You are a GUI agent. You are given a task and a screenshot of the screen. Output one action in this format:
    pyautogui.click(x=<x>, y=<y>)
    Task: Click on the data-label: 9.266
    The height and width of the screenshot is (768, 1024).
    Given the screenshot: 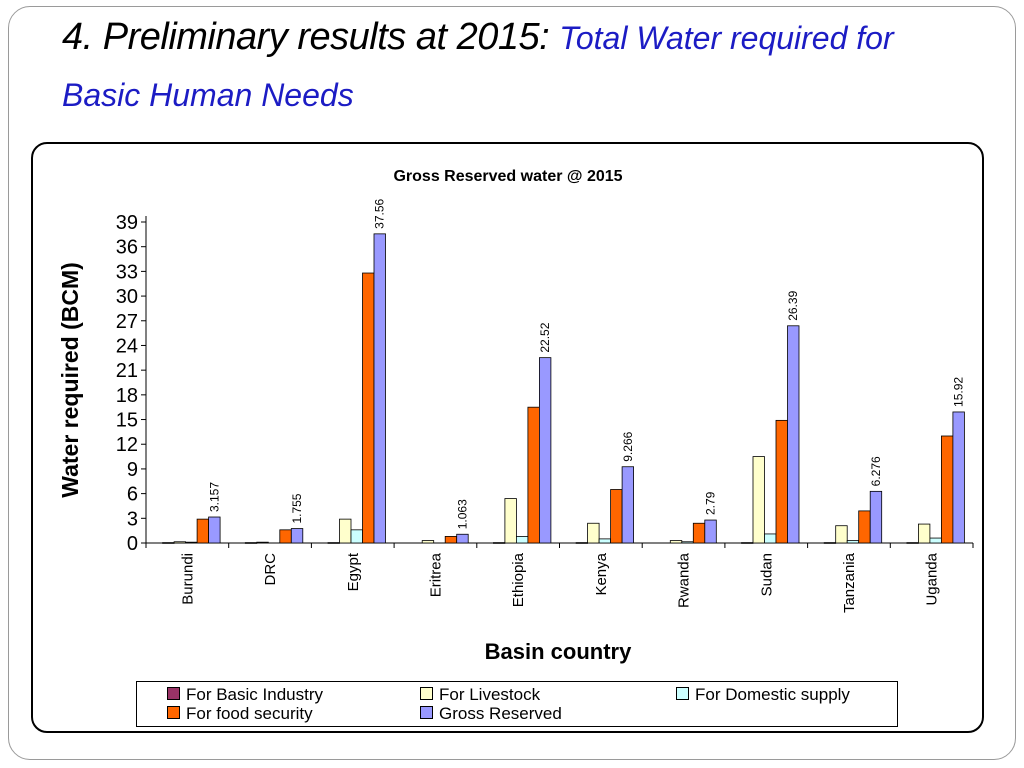 What is the action you would take?
    pyautogui.click(x=628, y=446)
    